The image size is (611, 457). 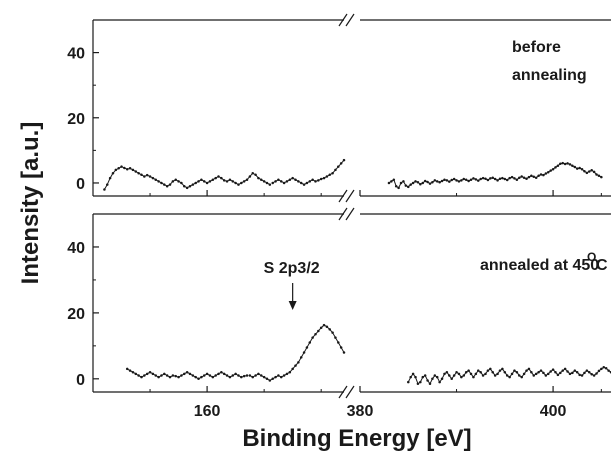 I want to click on annotation-line-1: before, so click(x=536, y=47).